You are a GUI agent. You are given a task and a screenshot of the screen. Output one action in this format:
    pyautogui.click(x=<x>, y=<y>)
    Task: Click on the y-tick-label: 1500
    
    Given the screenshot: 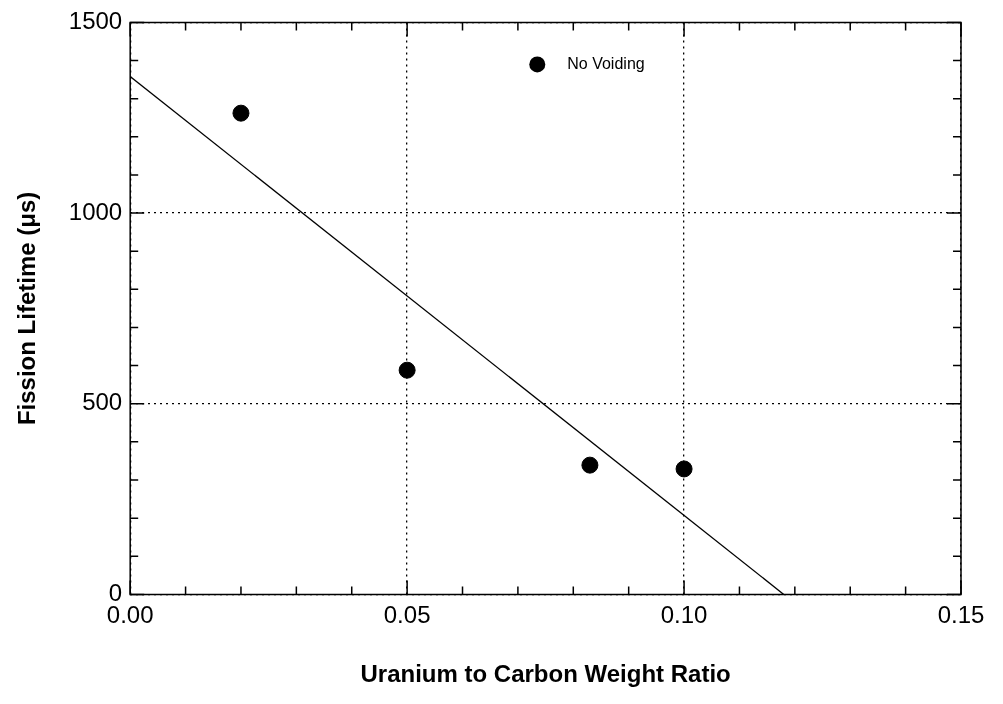 What is the action you would take?
    pyautogui.click(x=95, y=21)
    